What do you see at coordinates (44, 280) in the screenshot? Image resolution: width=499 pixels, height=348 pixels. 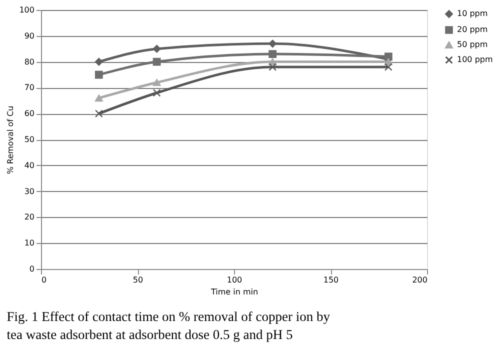 I see `x-tick-label: 0` at bounding box center [44, 280].